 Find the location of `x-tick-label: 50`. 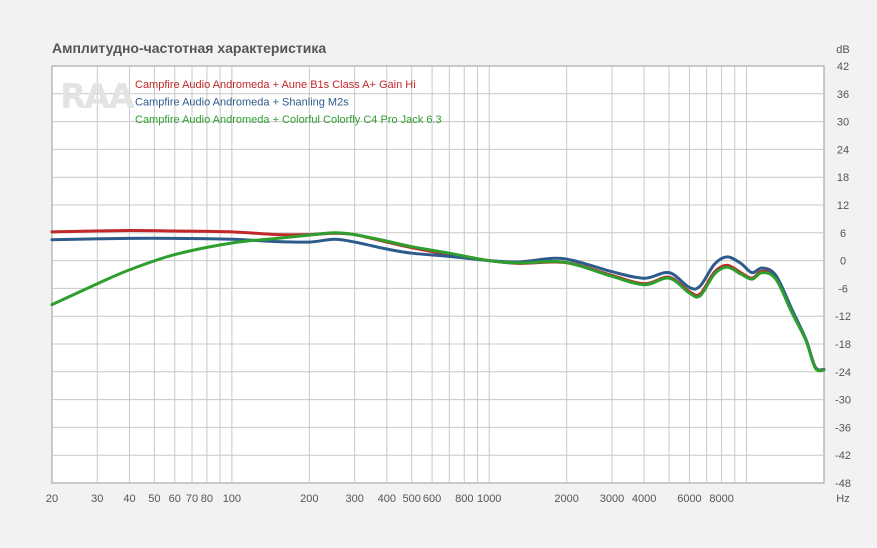

x-tick-label: 50 is located at coordinates (154, 499).